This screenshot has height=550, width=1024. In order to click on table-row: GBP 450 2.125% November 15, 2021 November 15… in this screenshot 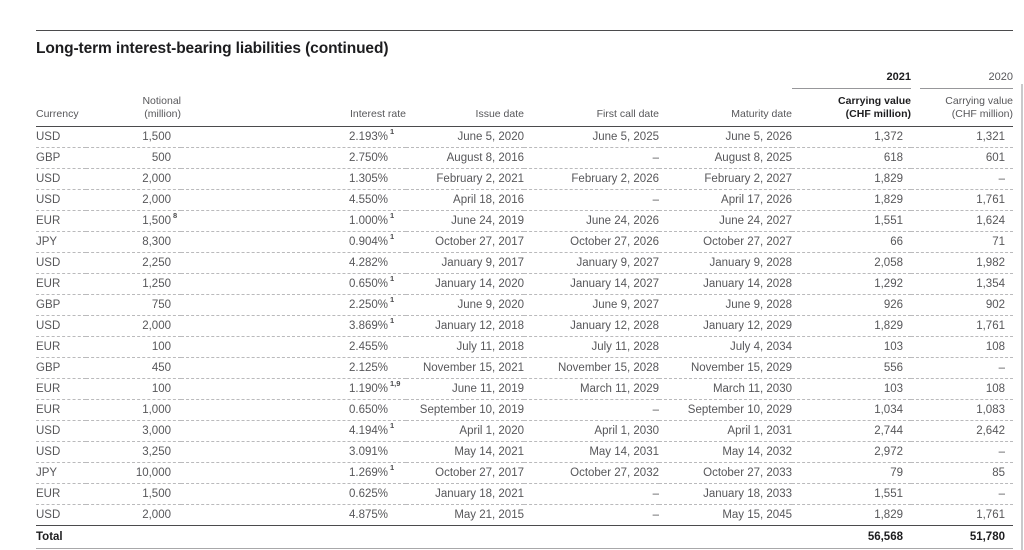, I will do `click(524, 368)`.